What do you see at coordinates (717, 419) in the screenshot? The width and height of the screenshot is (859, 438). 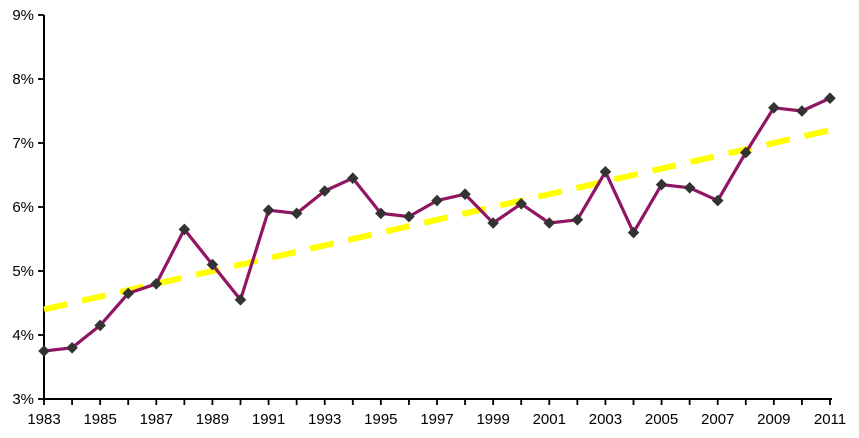 I see `x-axis-label: 2007` at bounding box center [717, 419].